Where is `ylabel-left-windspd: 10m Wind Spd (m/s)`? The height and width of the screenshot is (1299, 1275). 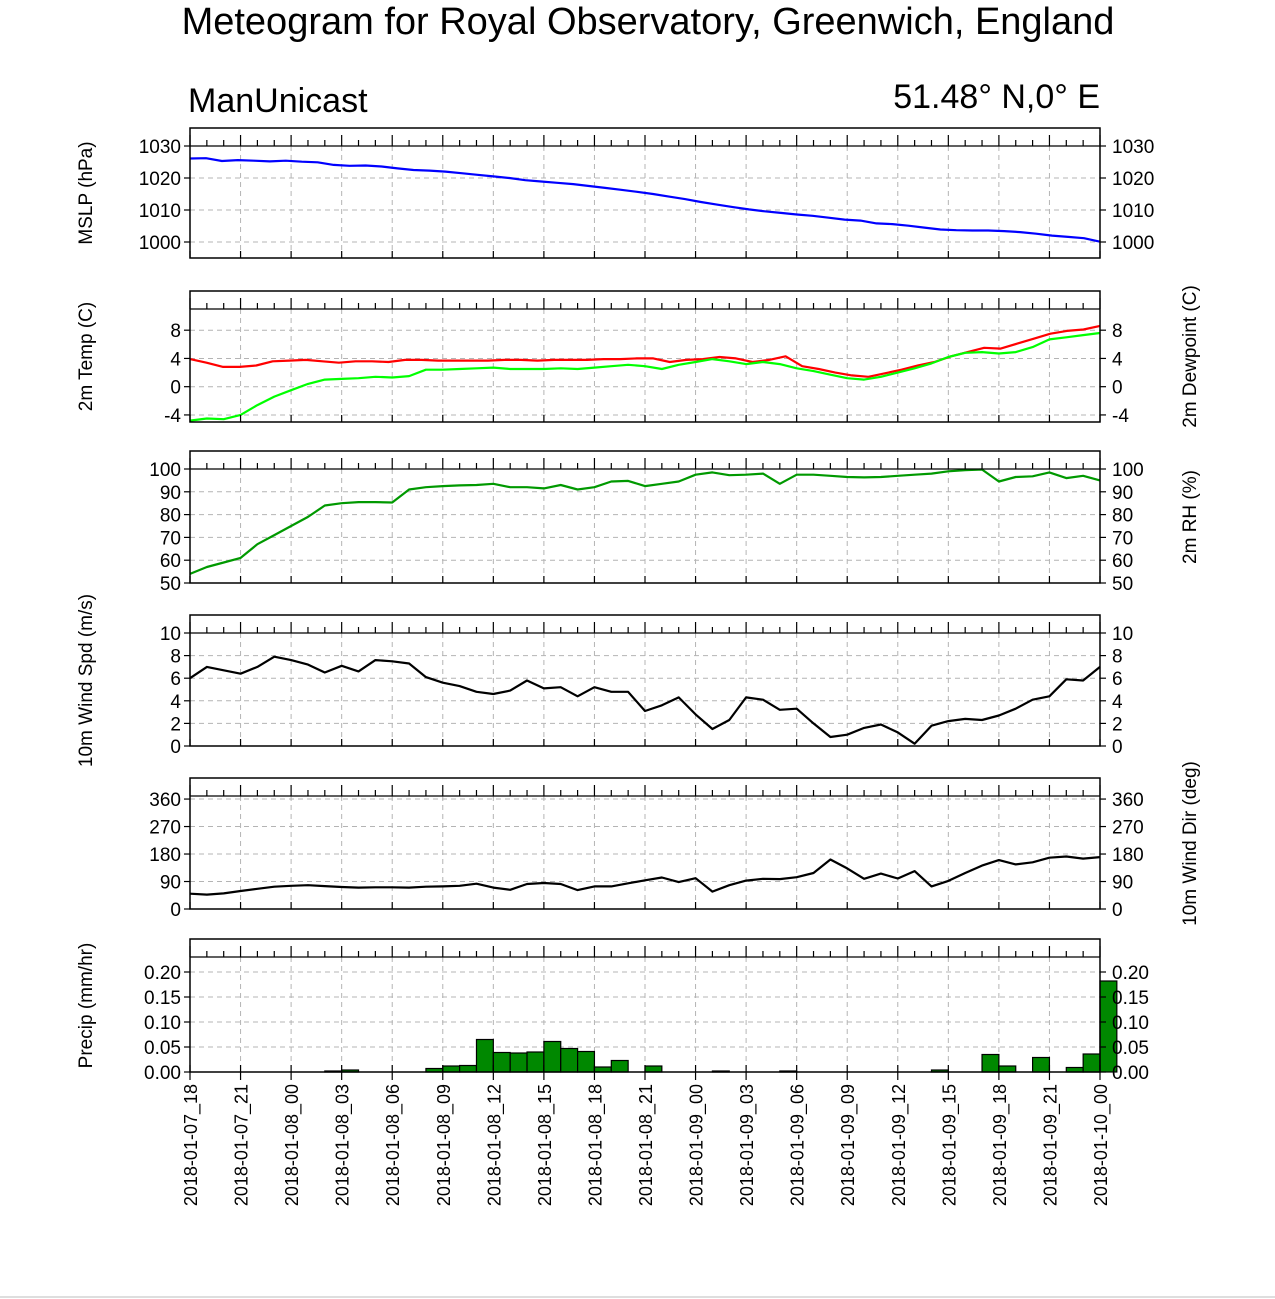
ylabel-left-windspd: 10m Wind Spd (m/s) is located at coordinates (86, 680).